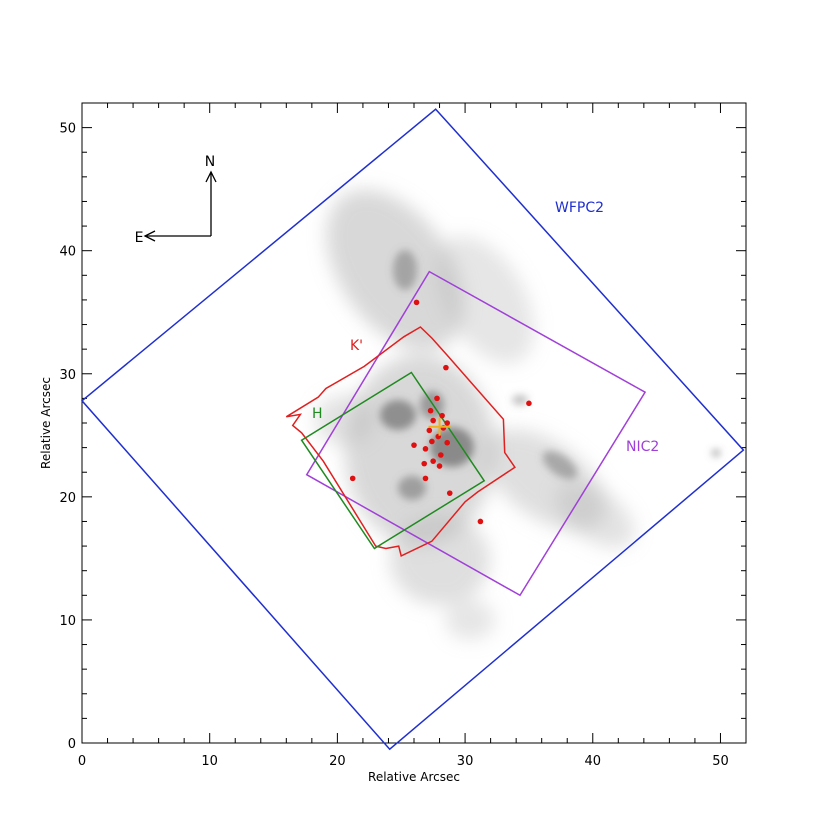 This screenshot has width=830, height=830. What do you see at coordinates (46, 423) in the screenshot?
I see `y-axis-title: Relative Arcsec` at bounding box center [46, 423].